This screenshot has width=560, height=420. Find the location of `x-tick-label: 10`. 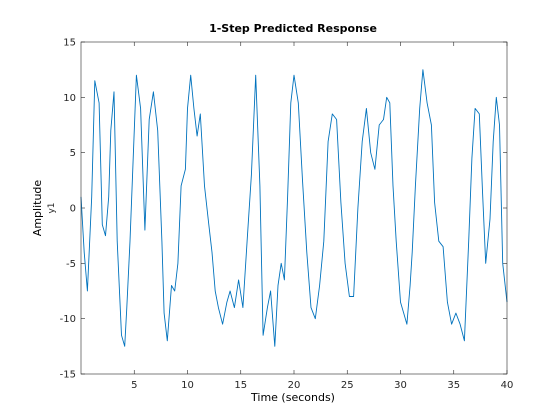

x-tick-label: 10 is located at coordinates (187, 385).